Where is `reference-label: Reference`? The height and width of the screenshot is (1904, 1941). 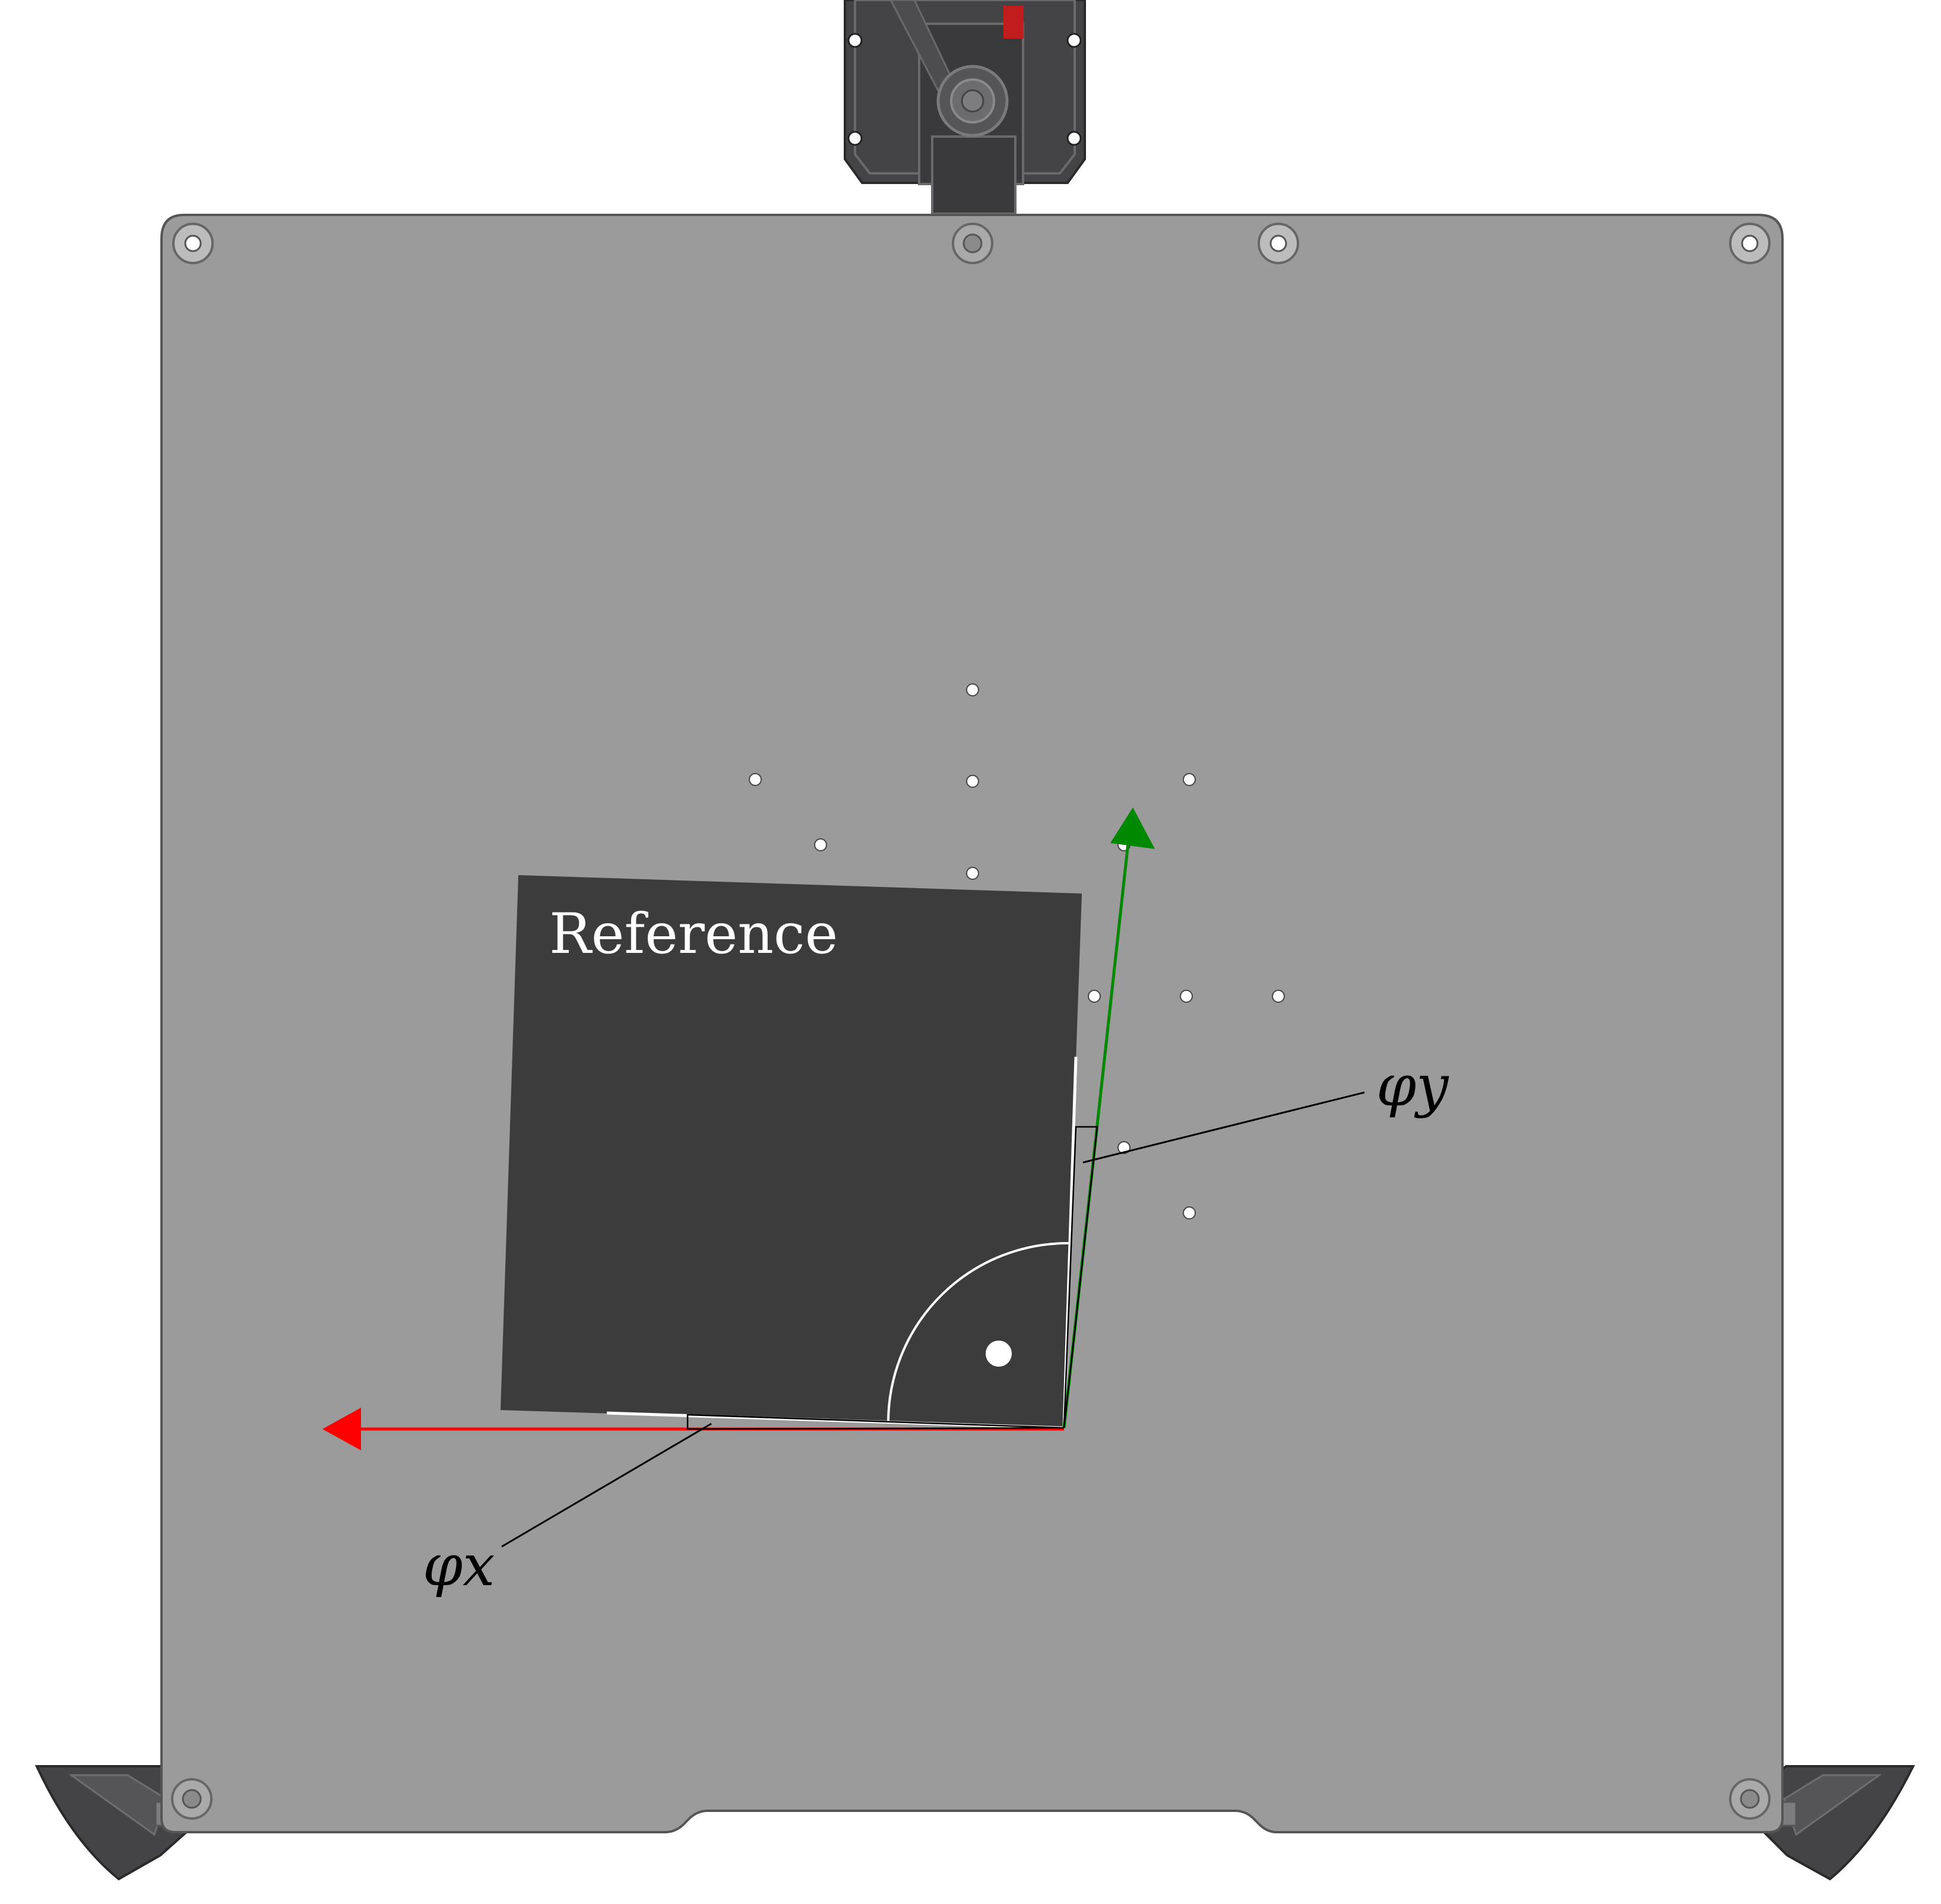 reference-label: Reference is located at coordinates (693, 935).